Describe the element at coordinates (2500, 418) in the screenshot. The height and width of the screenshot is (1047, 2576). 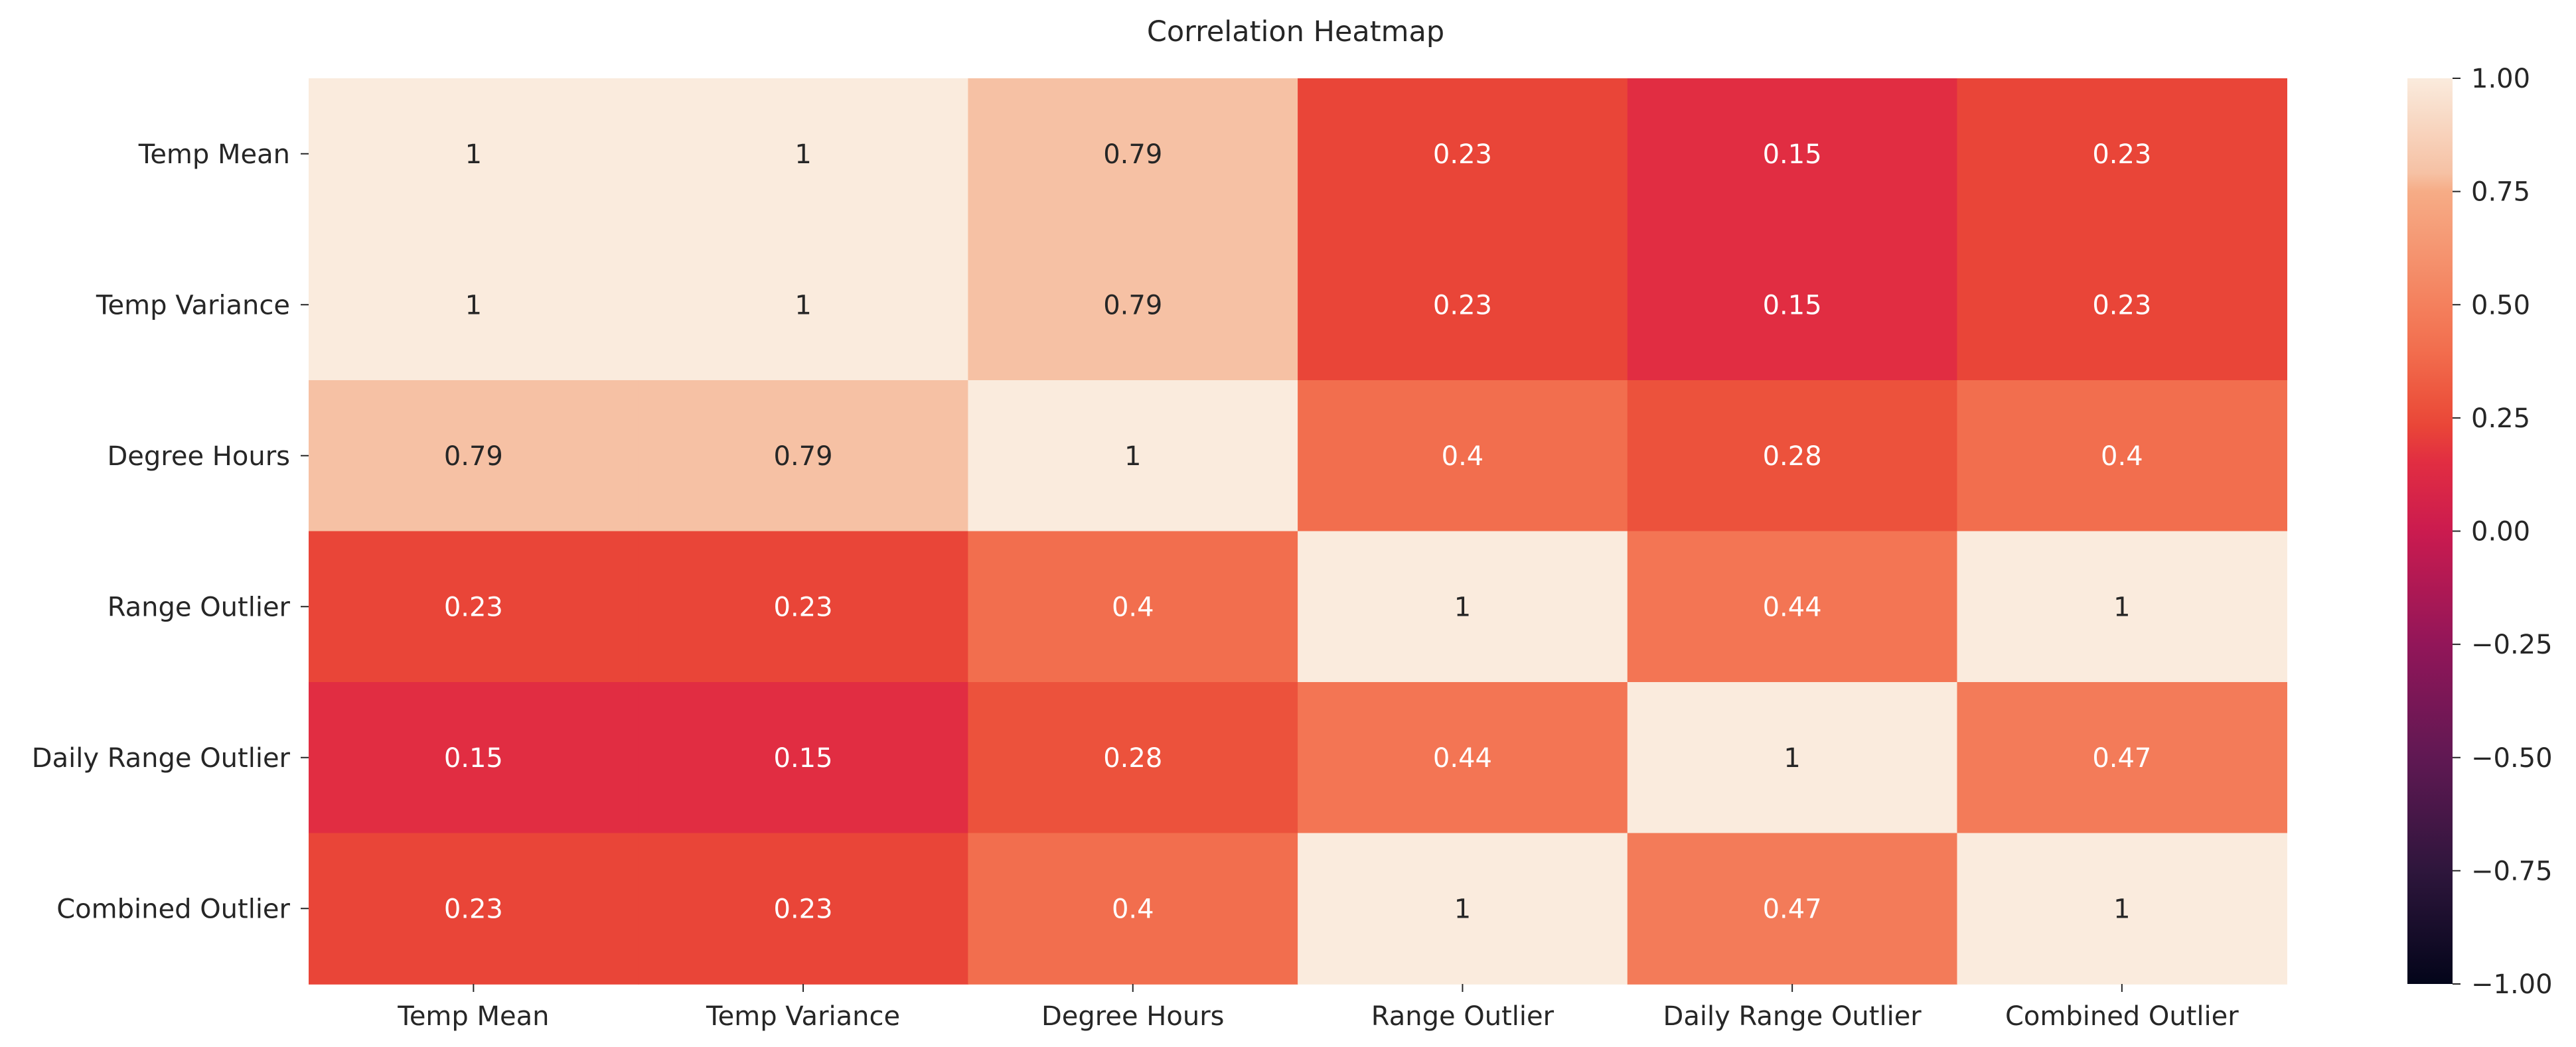
I see `colorbar-tick-label: 0.25` at that location.